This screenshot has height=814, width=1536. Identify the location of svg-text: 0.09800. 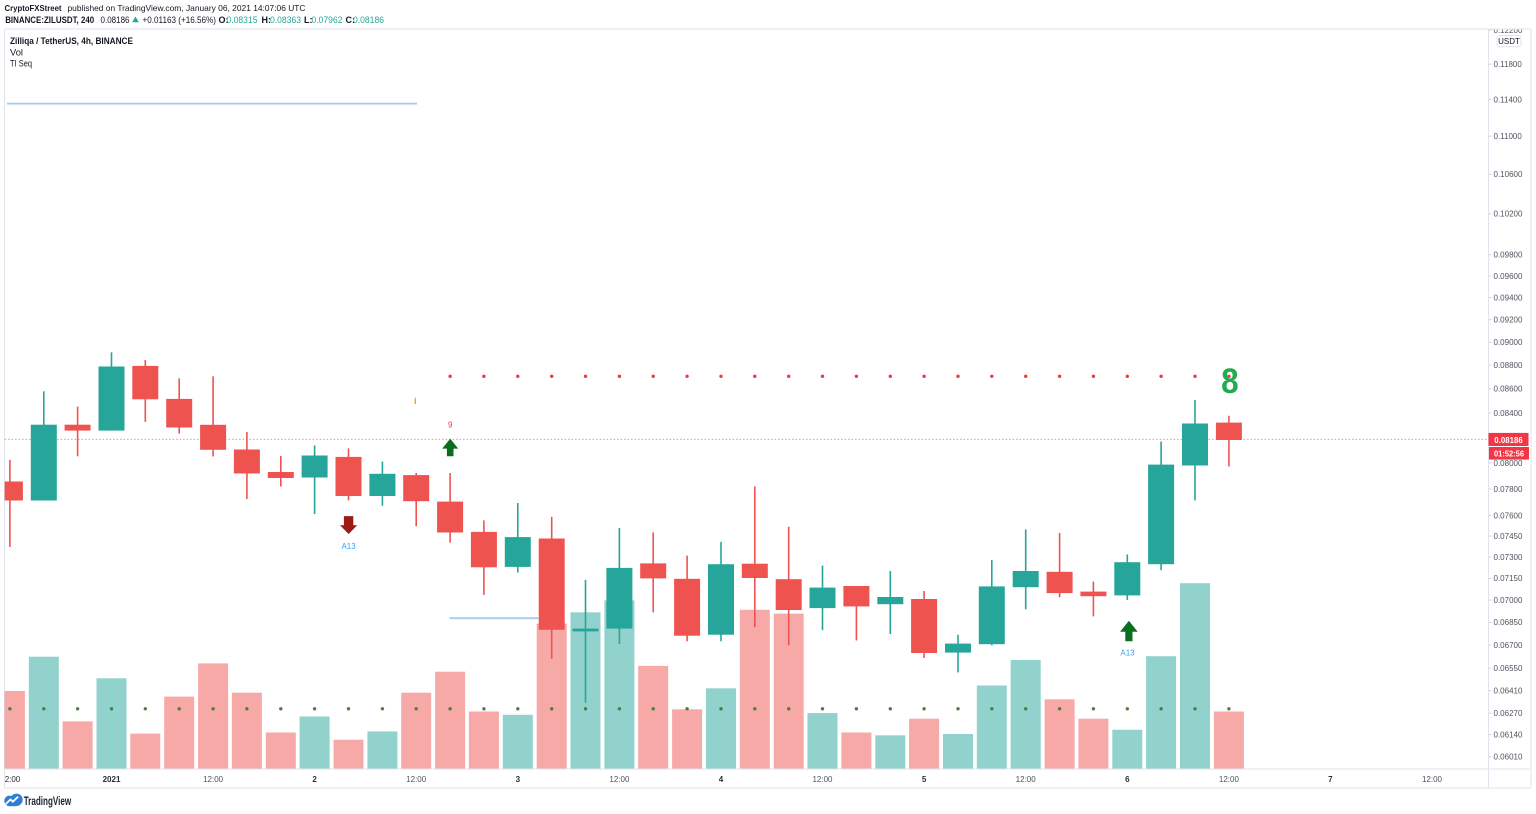
(1508, 255).